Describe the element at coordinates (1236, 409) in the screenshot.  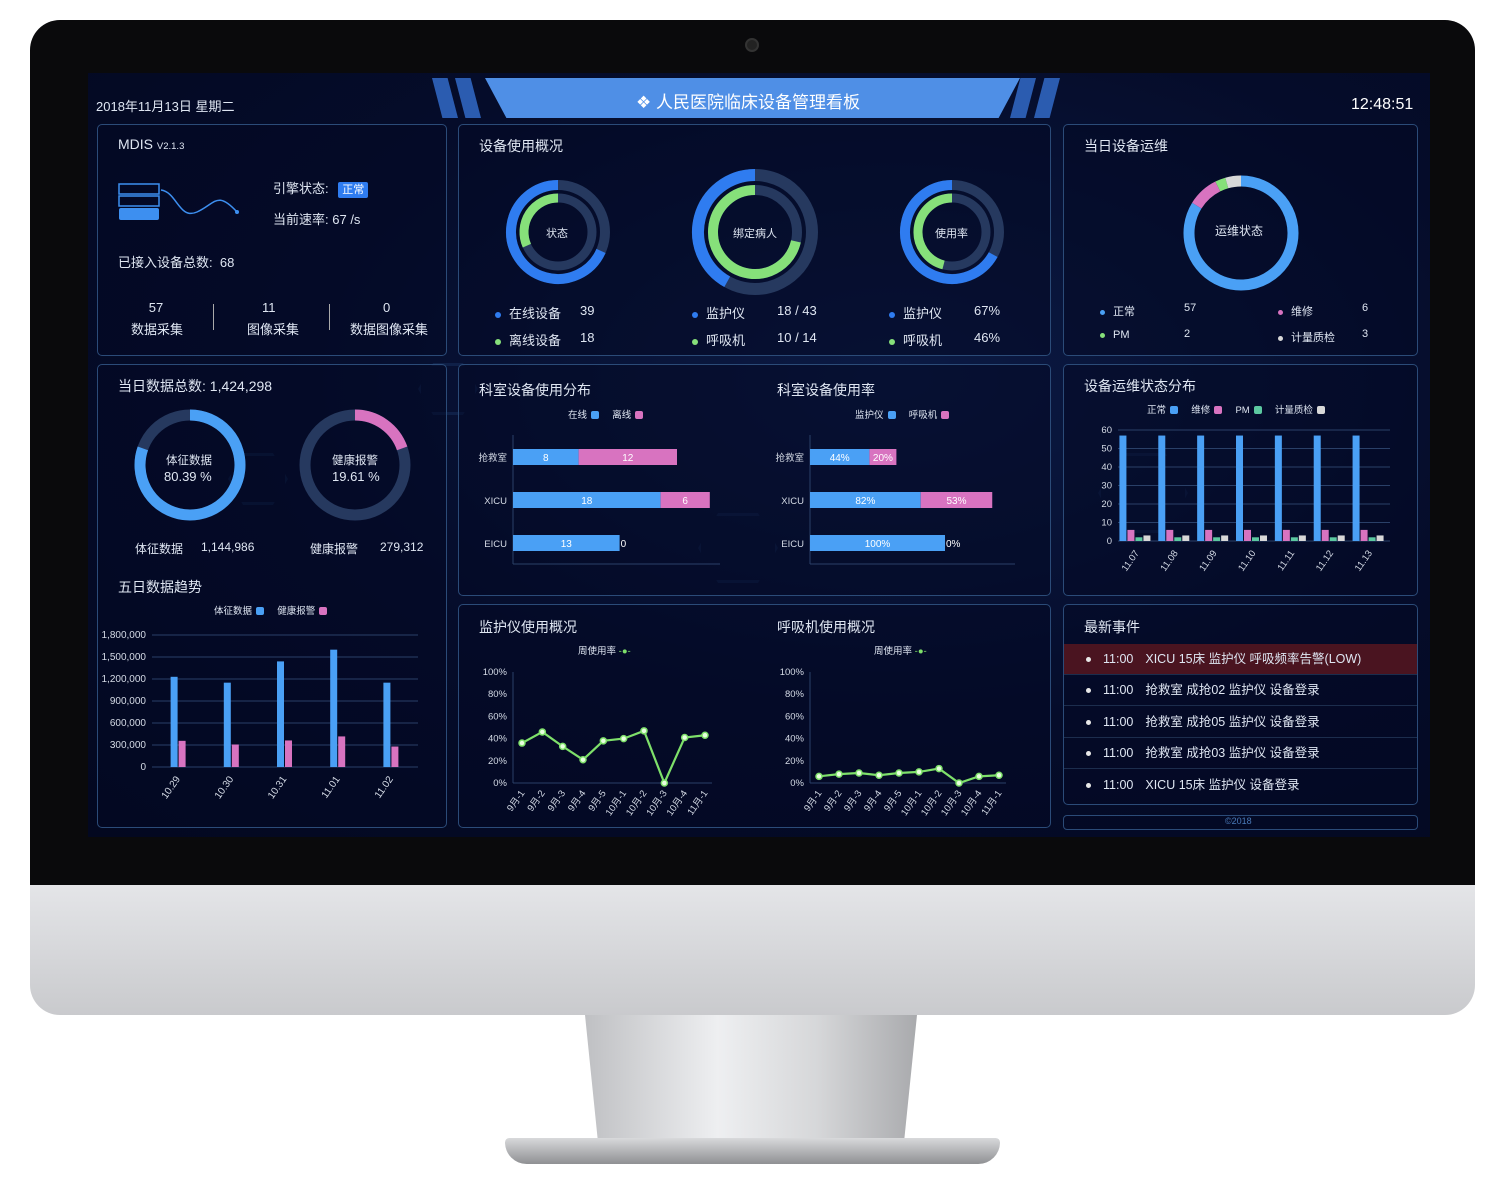
I see `chart-legend: 正常 维修 PM 计量质检` at that location.